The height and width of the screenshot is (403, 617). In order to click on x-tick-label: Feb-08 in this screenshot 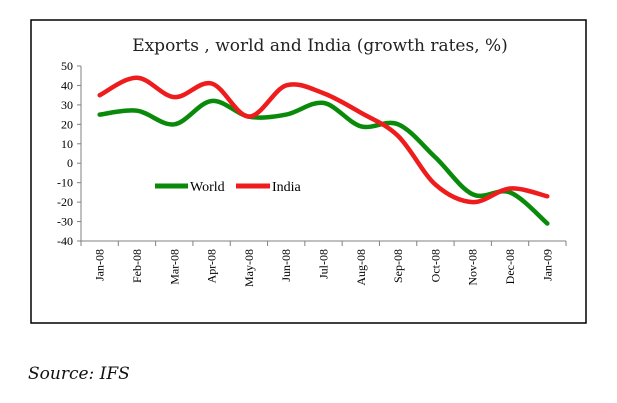, I will do `click(137, 266)`.